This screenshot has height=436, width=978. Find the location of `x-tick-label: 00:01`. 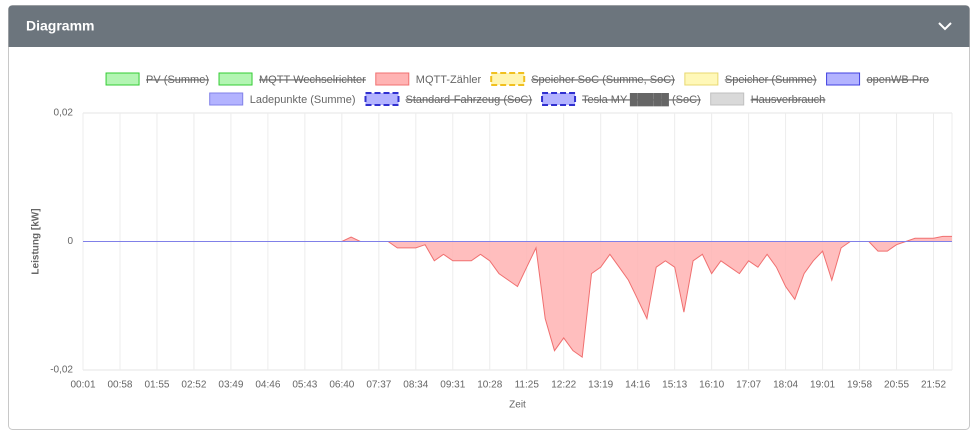

x-tick-label: 00:01 is located at coordinates (82, 385).